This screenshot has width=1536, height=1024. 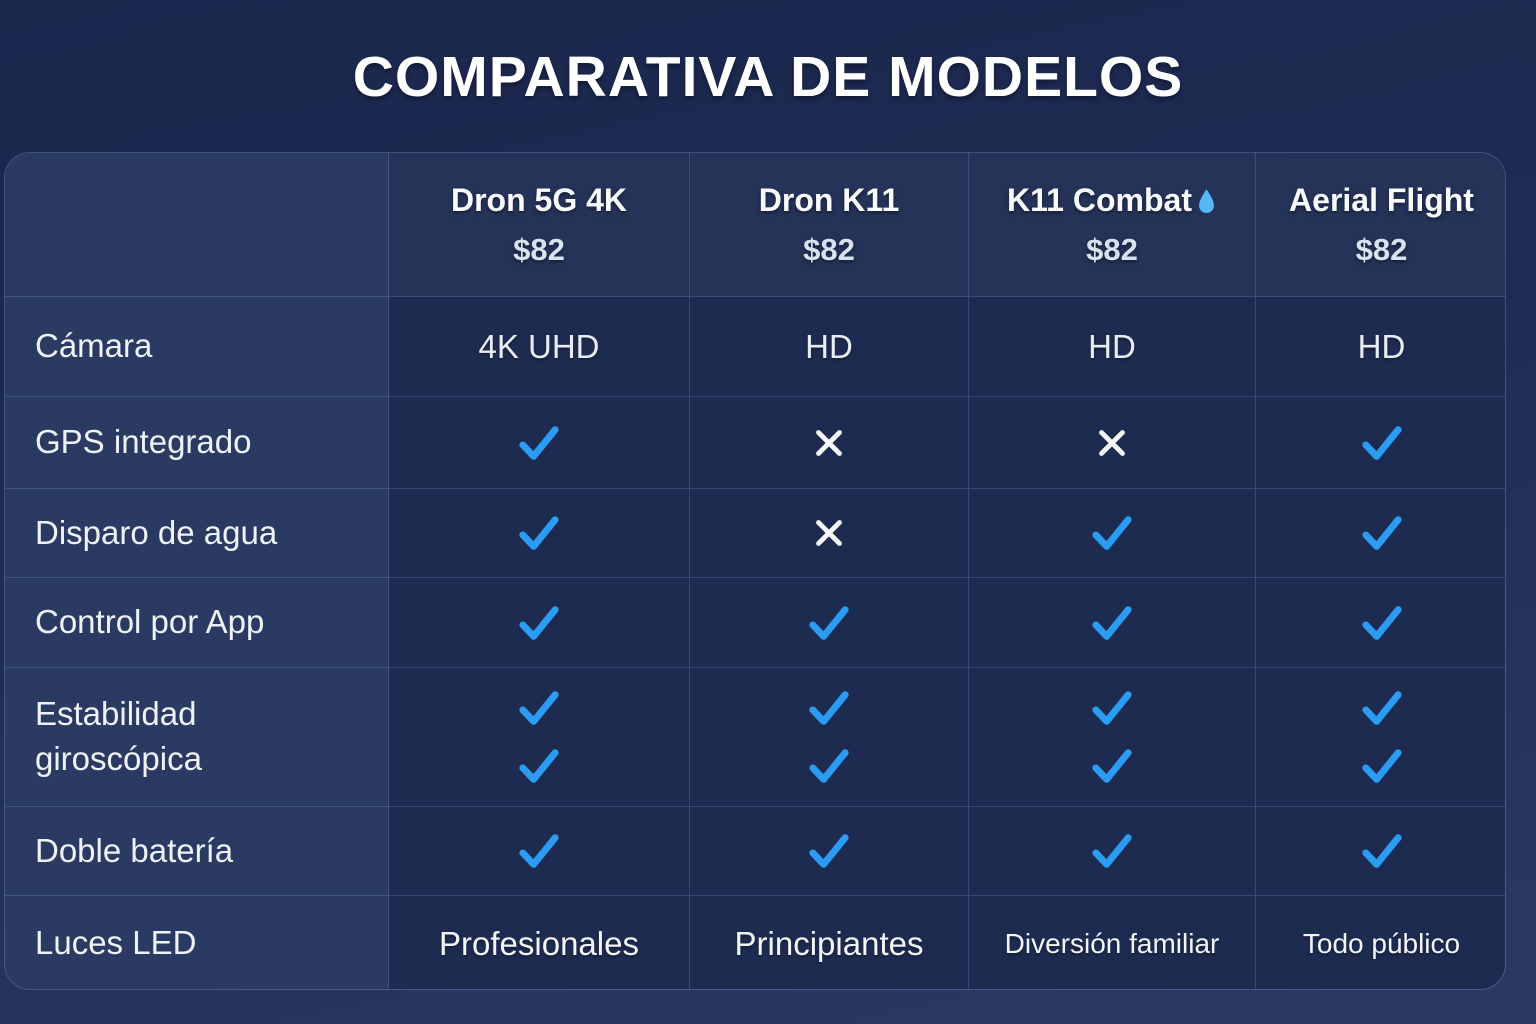 What do you see at coordinates (197, 225) in the screenshot?
I see `header-corner-cell` at bounding box center [197, 225].